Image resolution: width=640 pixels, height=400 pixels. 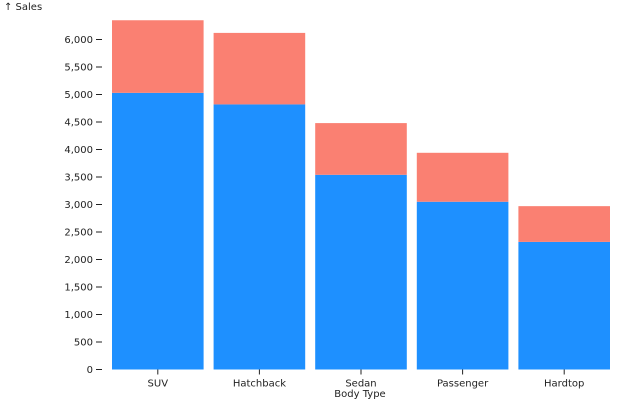 What do you see at coordinates (23, 7) in the screenshot?
I see `y-axis-title: ↑ Sales` at bounding box center [23, 7].